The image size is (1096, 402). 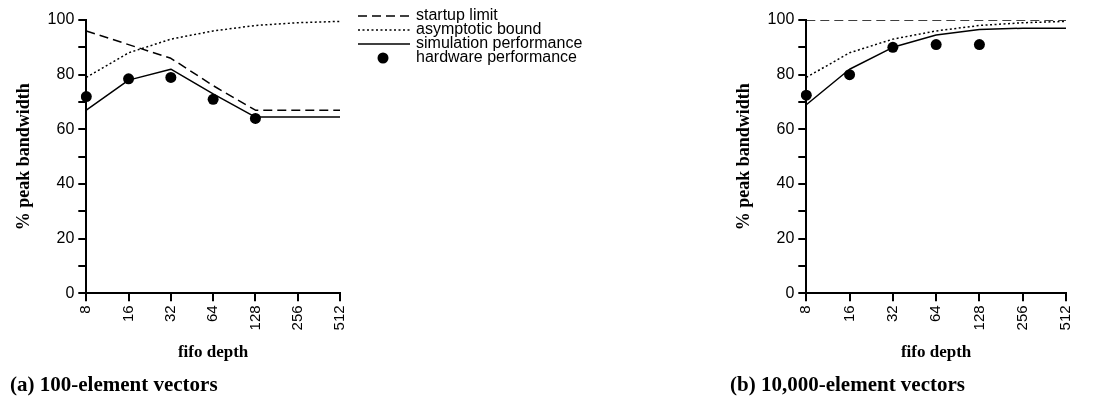 I want to click on text: (b) 10,000-element vectors, so click(x=847, y=383).